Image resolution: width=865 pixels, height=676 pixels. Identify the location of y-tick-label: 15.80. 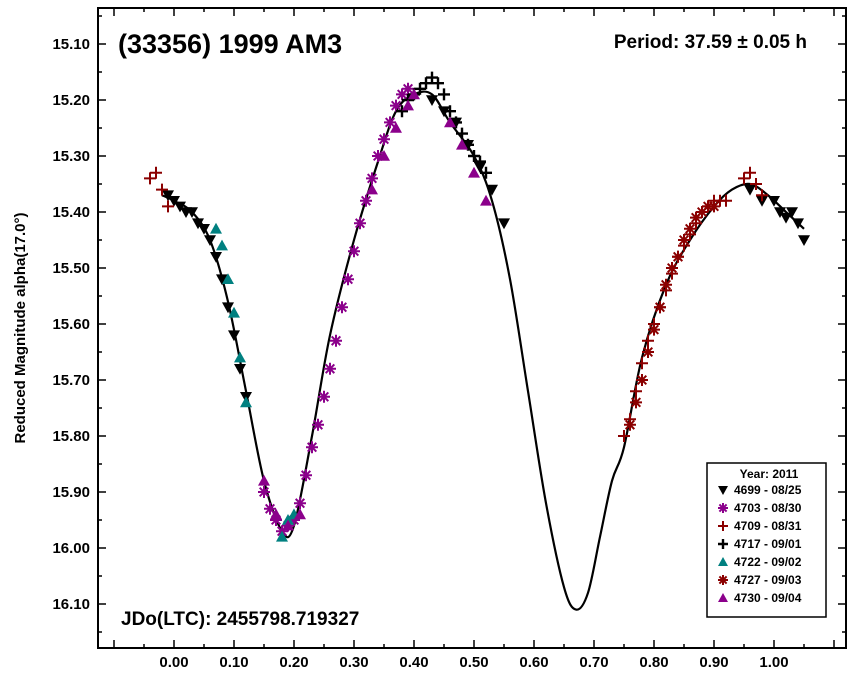
(71, 436).